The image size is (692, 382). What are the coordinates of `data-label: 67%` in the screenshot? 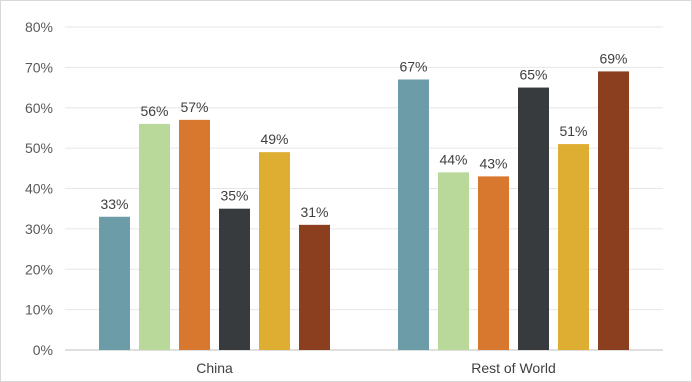 It's located at (413, 66).